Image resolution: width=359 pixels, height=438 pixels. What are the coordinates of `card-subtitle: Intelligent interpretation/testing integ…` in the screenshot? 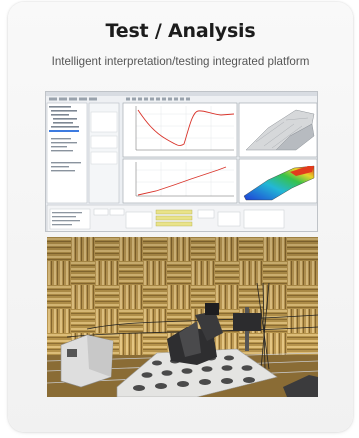 It's located at (180, 61).